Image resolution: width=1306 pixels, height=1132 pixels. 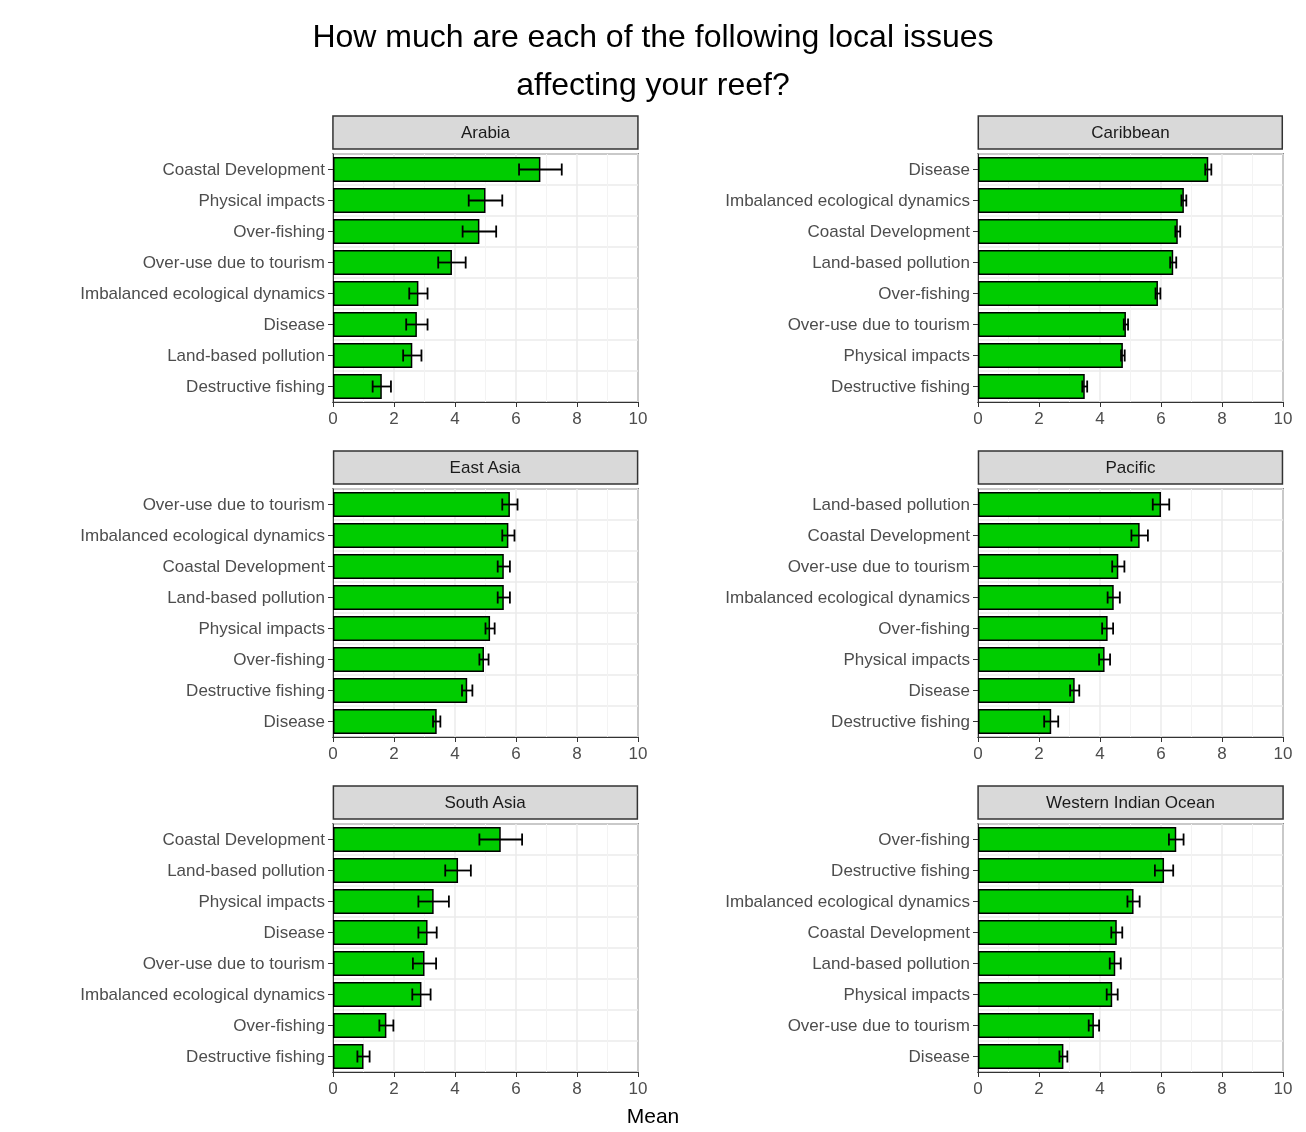 I want to click on text: How much are each of the following local issues affecting your reef?, so click(x=653, y=60).